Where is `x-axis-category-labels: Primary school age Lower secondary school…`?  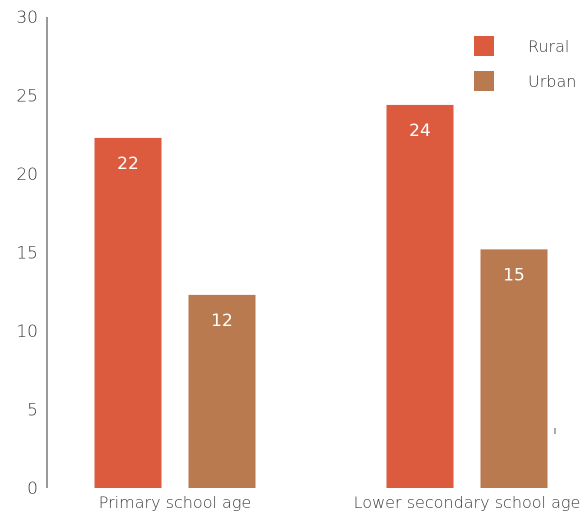
x-axis-category-labels: Primary school age Lower secondary school… is located at coordinates (340, 502).